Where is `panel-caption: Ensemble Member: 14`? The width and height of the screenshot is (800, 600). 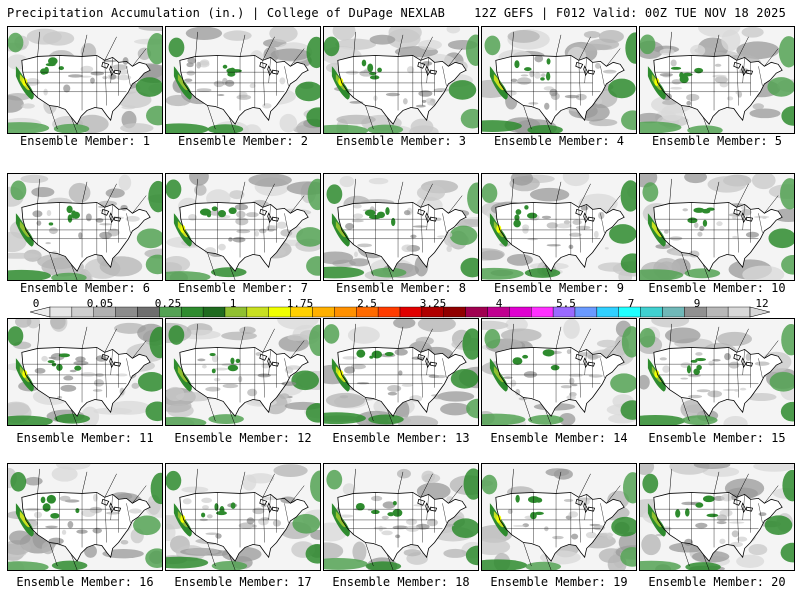 panel-caption: Ensemble Member: 14 is located at coordinates (559, 438).